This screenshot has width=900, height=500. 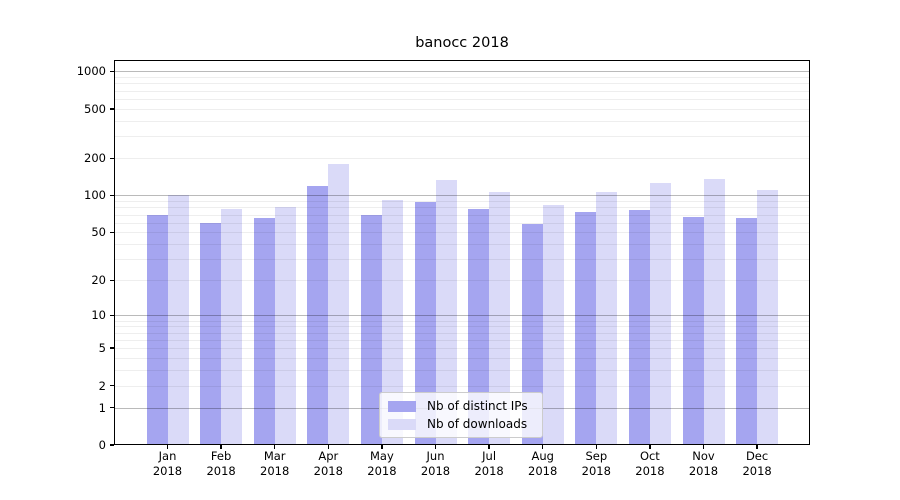 I want to click on x-tick-label: Jan 2018, so click(x=168, y=463).